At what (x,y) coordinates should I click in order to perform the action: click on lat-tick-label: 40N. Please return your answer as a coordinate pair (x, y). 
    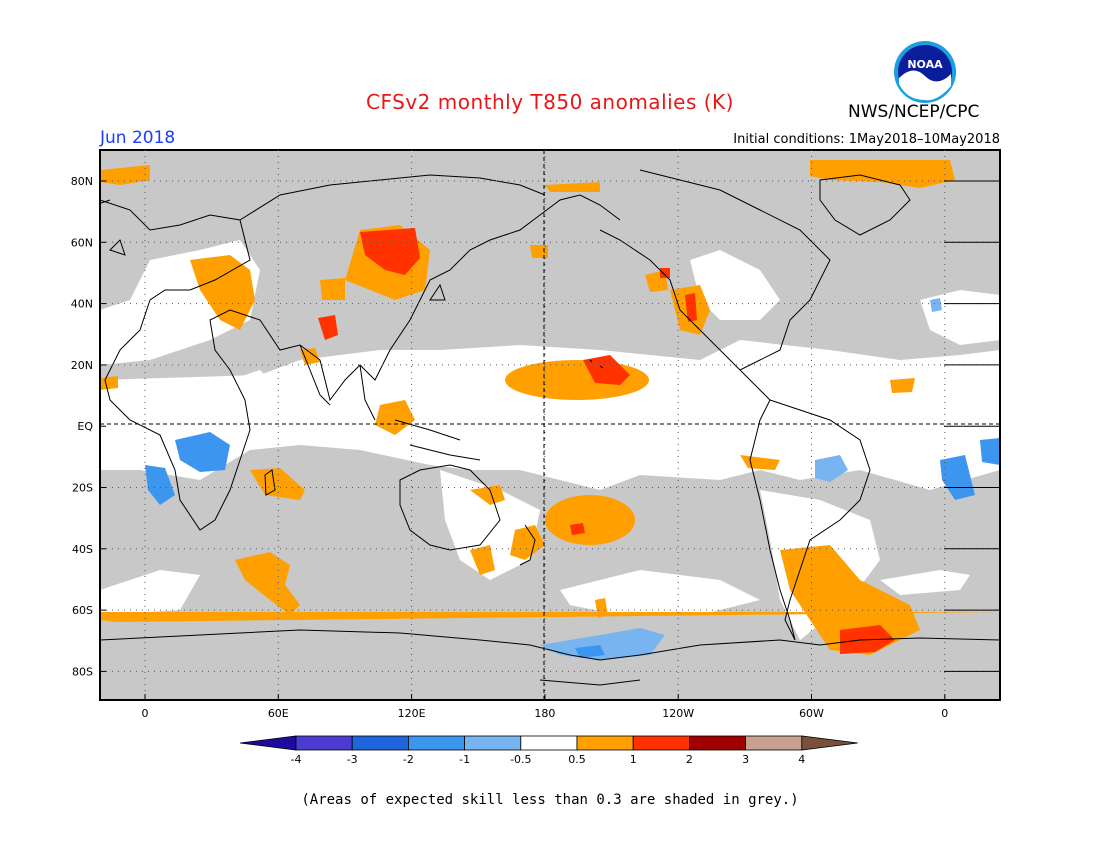
    Looking at the image, I should click on (82, 304).